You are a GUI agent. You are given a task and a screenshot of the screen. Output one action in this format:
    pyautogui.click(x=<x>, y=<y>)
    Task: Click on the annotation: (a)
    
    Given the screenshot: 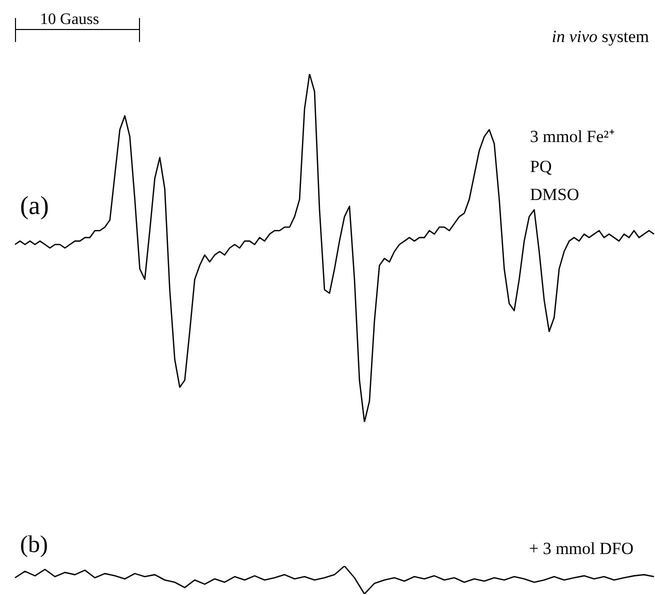 What is the action you would take?
    pyautogui.click(x=34, y=205)
    